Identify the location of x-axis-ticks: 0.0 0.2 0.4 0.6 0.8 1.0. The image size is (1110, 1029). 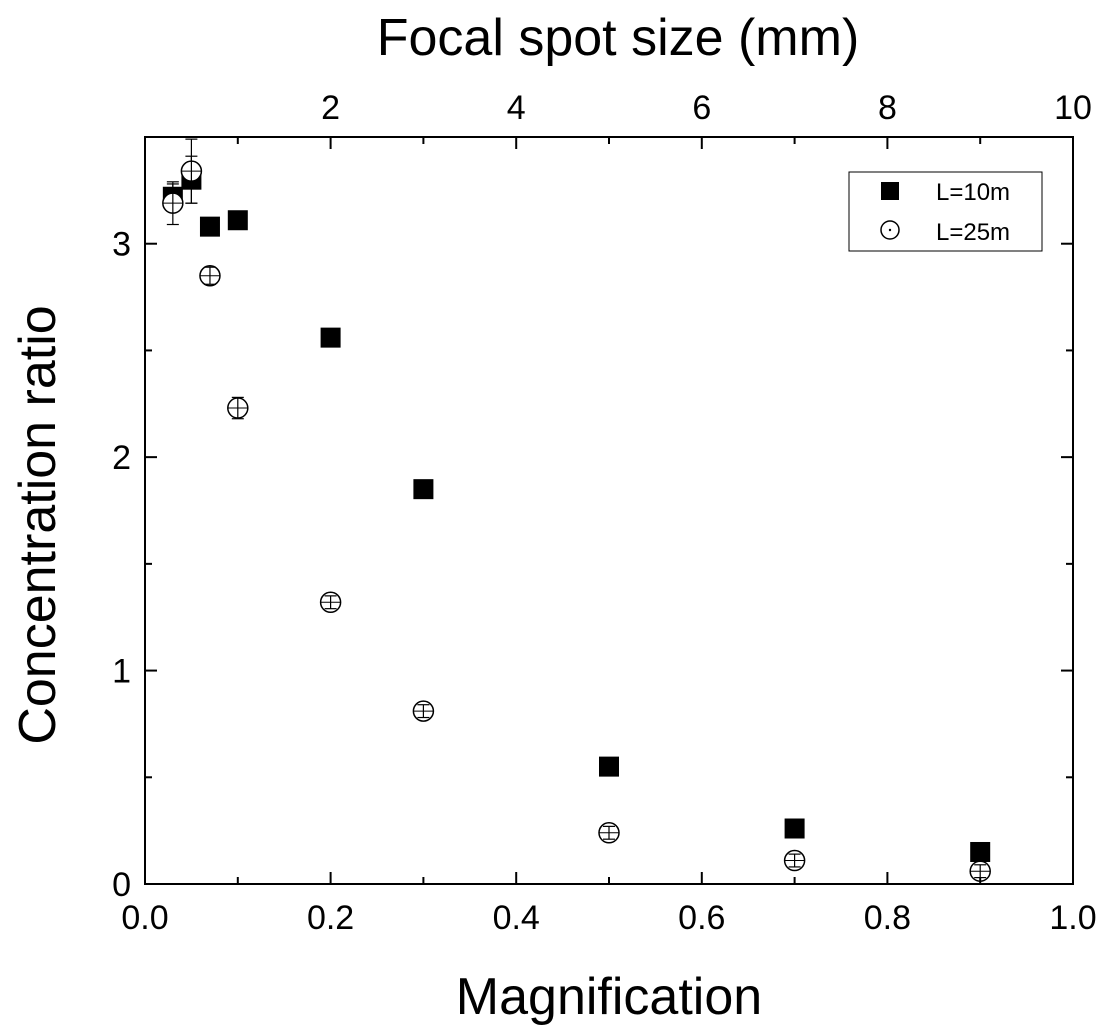
(609, 904).